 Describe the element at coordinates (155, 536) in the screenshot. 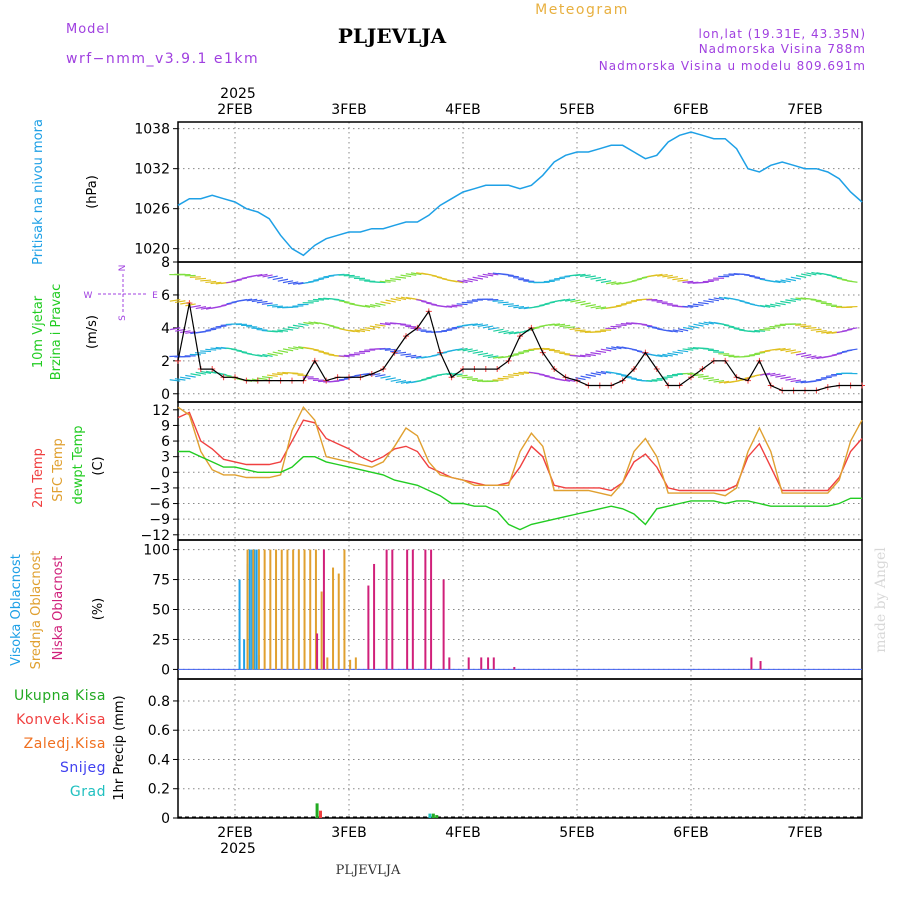

I see `temperature-ytick-label: −12` at that location.